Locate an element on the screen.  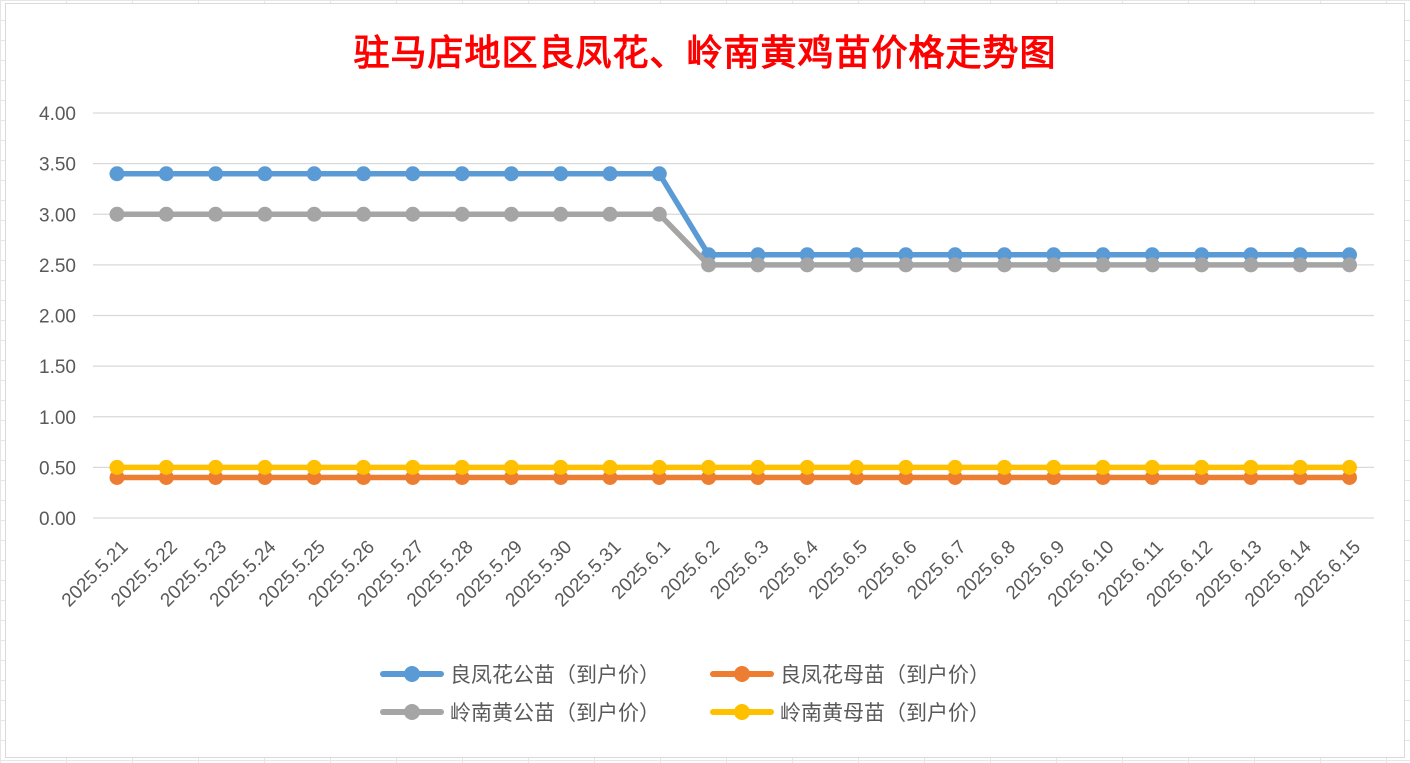
y-tick-label: 2.00 is located at coordinates (57, 317).